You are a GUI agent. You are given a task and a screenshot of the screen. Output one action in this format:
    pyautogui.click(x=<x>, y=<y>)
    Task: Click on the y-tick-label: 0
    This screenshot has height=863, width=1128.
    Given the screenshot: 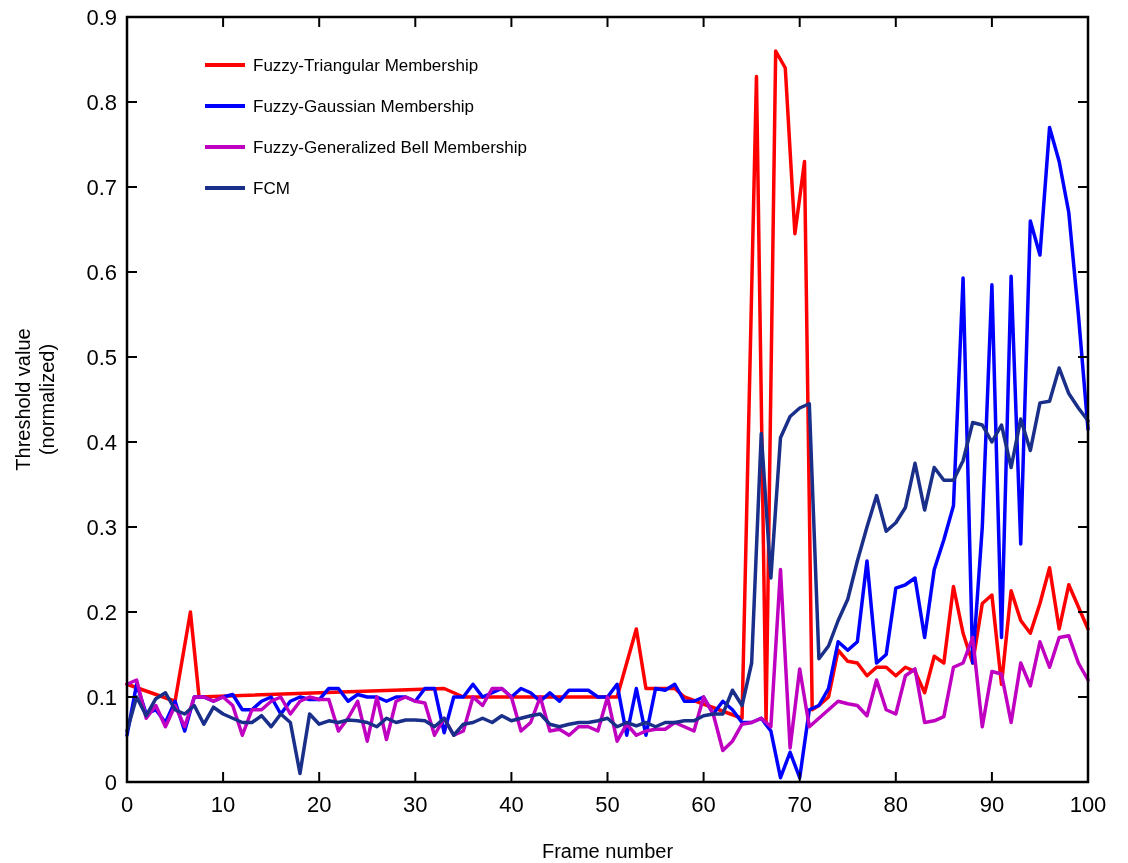 What is the action you would take?
    pyautogui.click(x=110, y=782)
    